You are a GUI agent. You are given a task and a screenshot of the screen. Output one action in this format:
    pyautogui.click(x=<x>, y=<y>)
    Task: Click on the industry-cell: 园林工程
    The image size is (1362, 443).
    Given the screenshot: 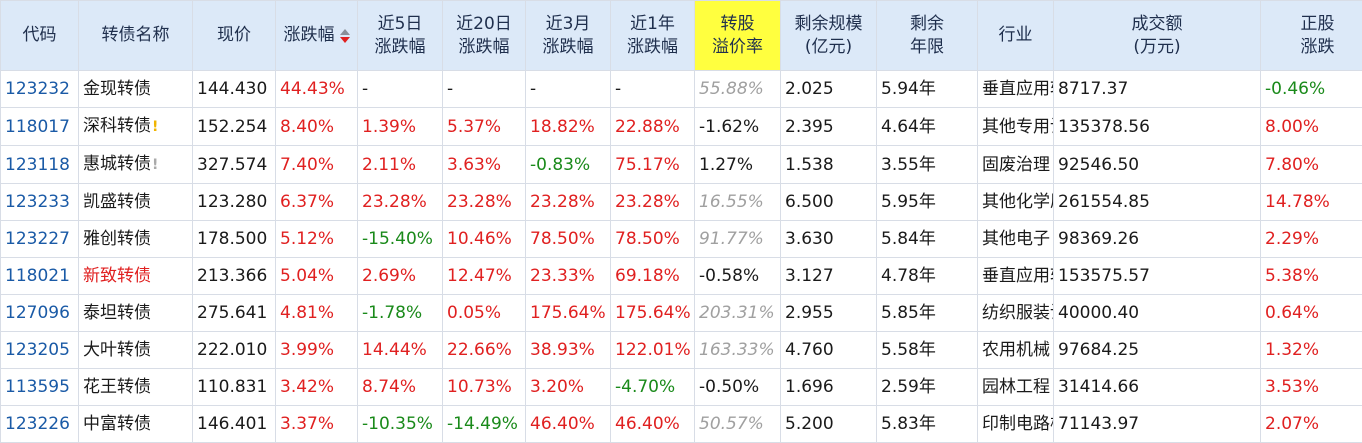 What is the action you would take?
    pyautogui.click(x=1016, y=387)
    